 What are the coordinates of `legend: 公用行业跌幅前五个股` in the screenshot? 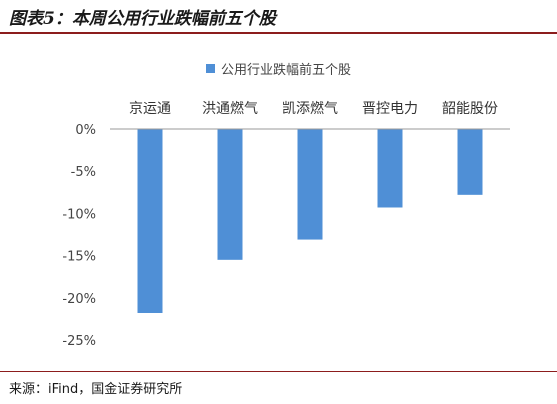 It's located at (278, 70).